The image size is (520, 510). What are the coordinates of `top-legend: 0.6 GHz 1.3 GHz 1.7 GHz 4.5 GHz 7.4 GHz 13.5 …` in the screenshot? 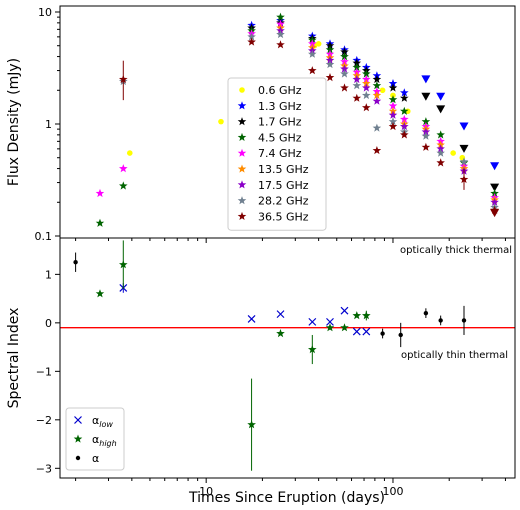 It's located at (277, 154).